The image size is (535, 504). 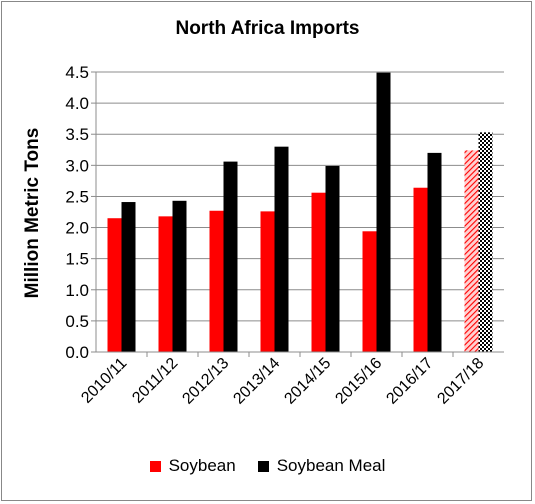 What do you see at coordinates (358, 381) in the screenshot?
I see `x-tick-label: 2015/16` at bounding box center [358, 381].